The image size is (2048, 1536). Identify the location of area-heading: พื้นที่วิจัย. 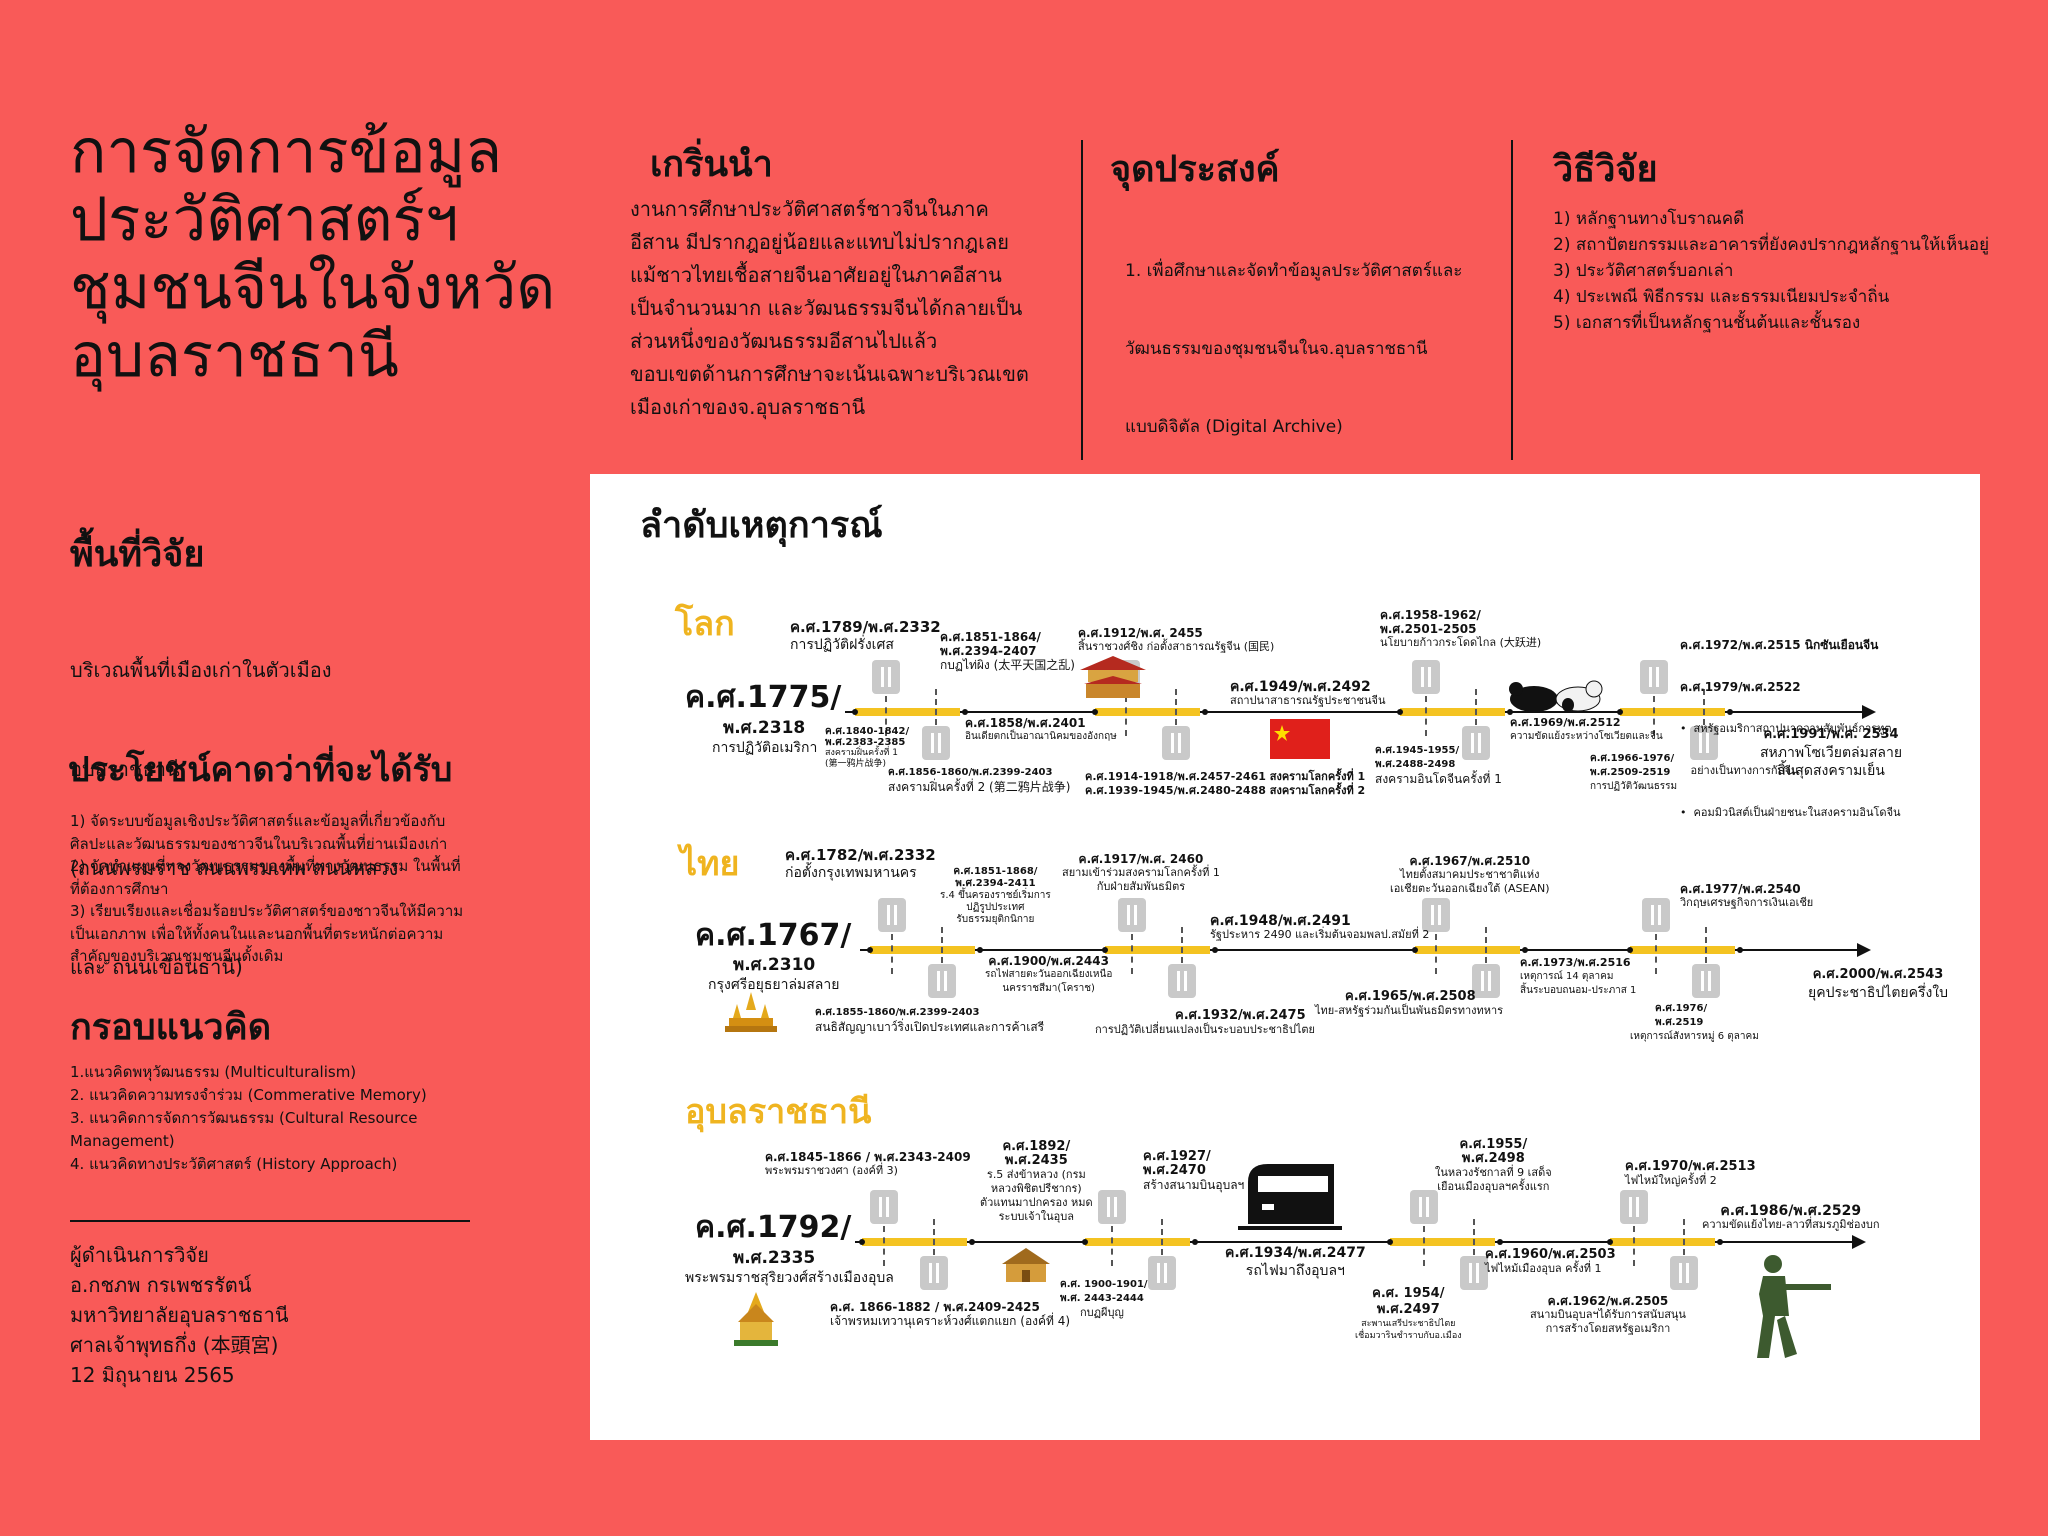
(137, 554).